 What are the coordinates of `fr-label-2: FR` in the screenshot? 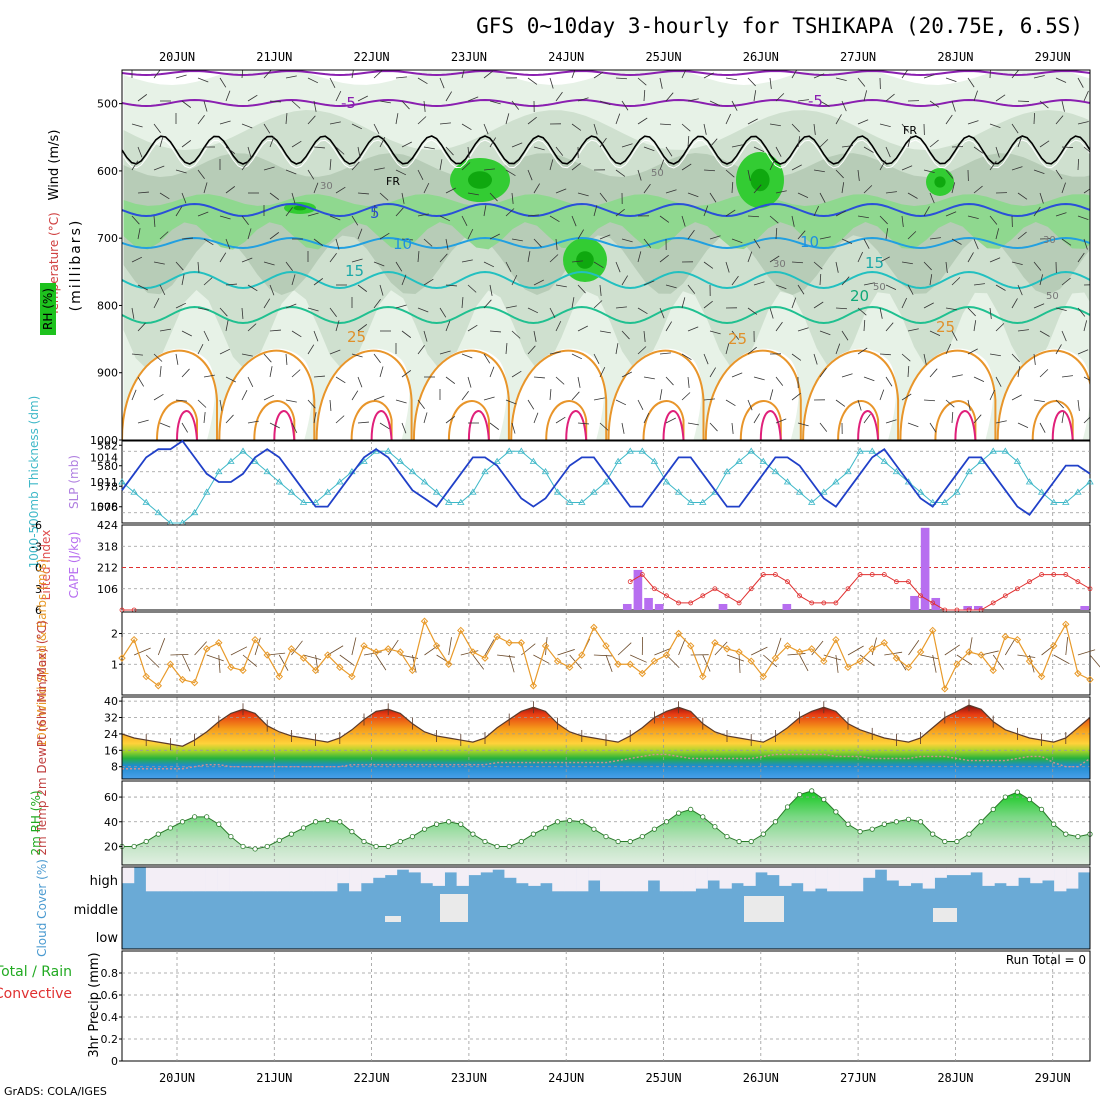 It's located at (910, 130).